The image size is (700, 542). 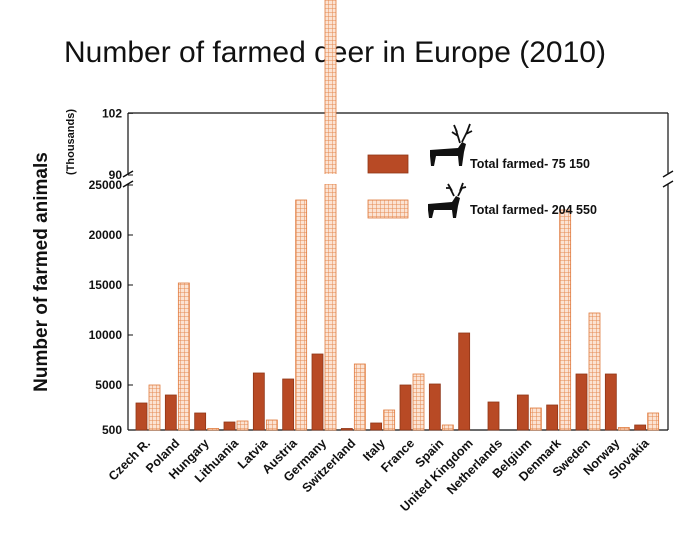 What do you see at coordinates (71, 142) in the screenshot?
I see `y-axis-upper-unit: (Thousands)` at bounding box center [71, 142].